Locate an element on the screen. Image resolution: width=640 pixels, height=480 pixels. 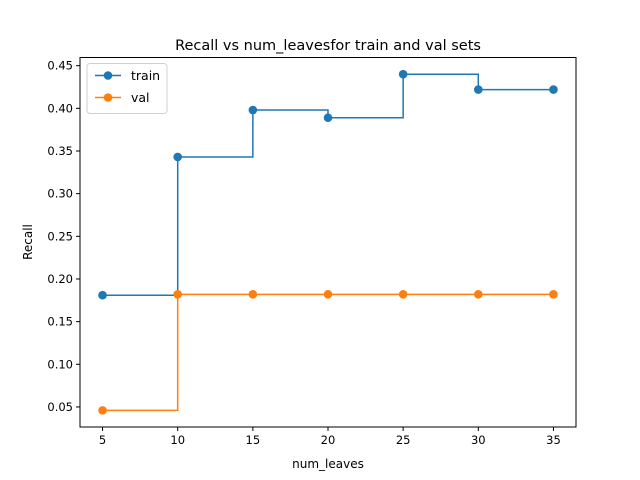
legend-train-marker is located at coordinates (108, 75).